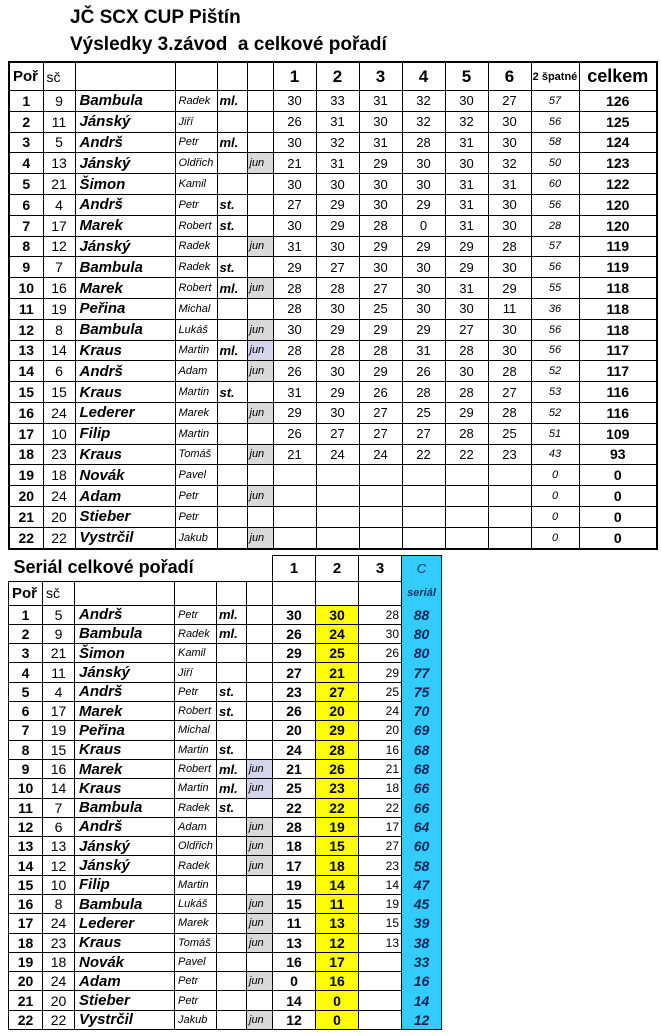 The width and height of the screenshot is (661, 1036). I want to click on cell-firstname: Oldřich, so click(196, 163).